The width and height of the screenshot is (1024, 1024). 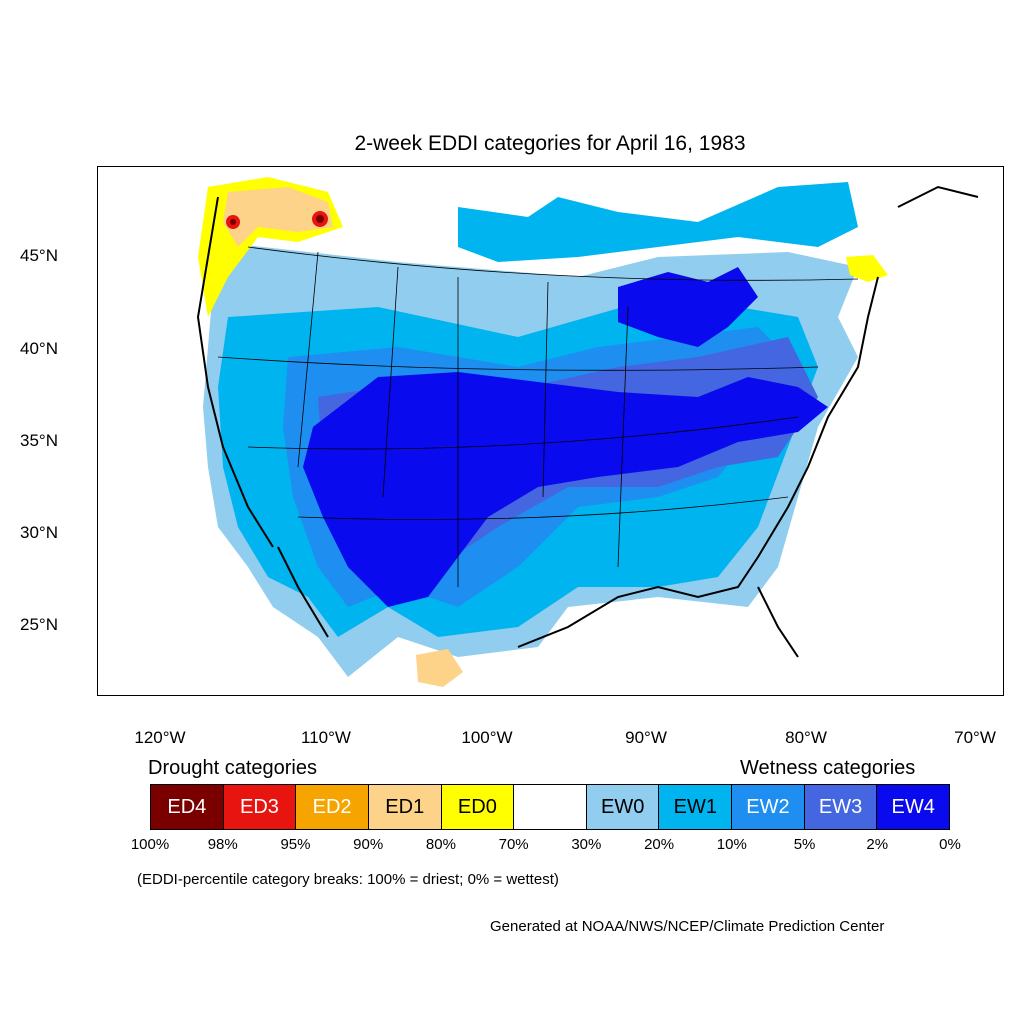 I want to click on legend-break-label: 30%, so click(x=586, y=844).